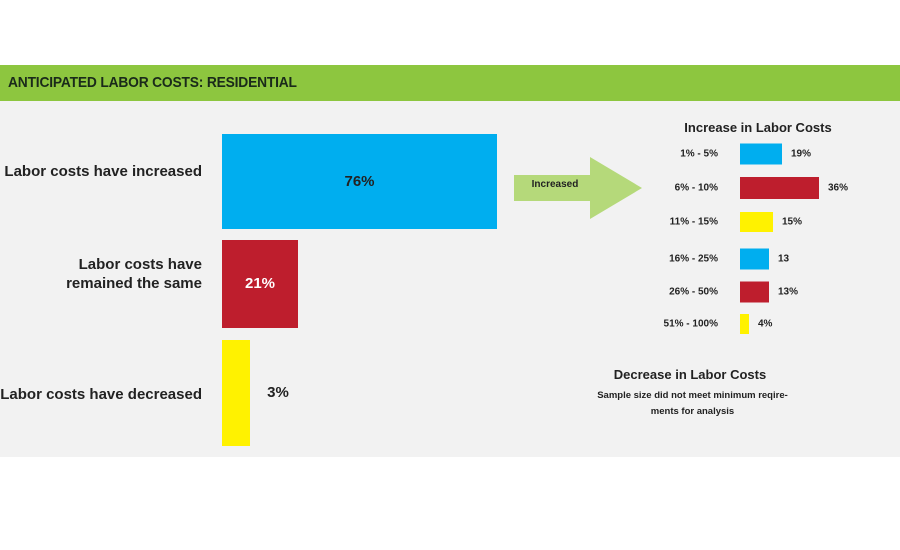  I want to click on arrow-shape, so click(578, 188).